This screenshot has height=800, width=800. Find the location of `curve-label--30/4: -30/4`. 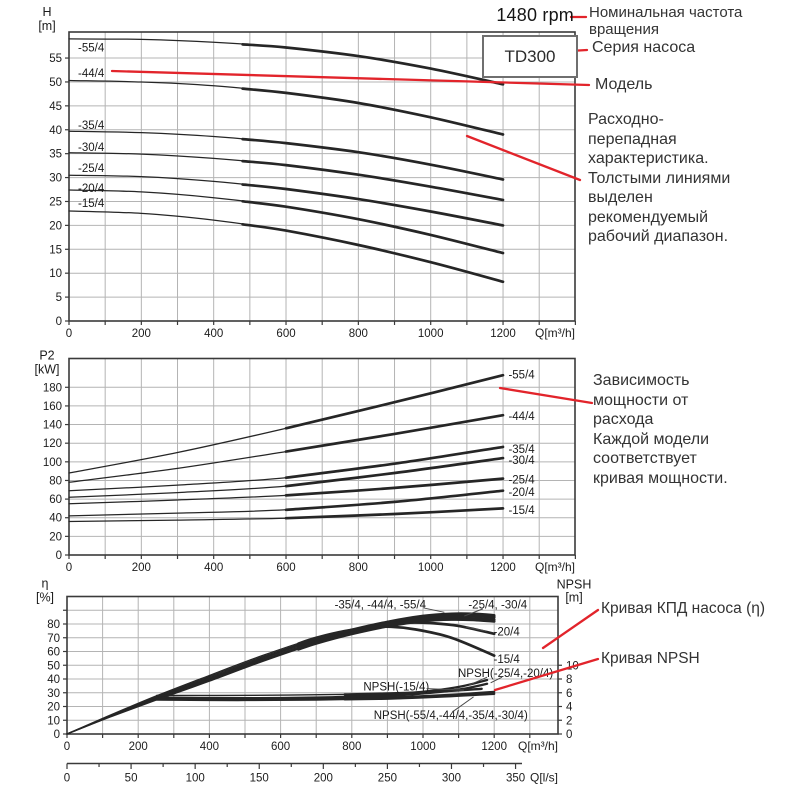

curve-label--30/4: -30/4 is located at coordinates (91, 148).